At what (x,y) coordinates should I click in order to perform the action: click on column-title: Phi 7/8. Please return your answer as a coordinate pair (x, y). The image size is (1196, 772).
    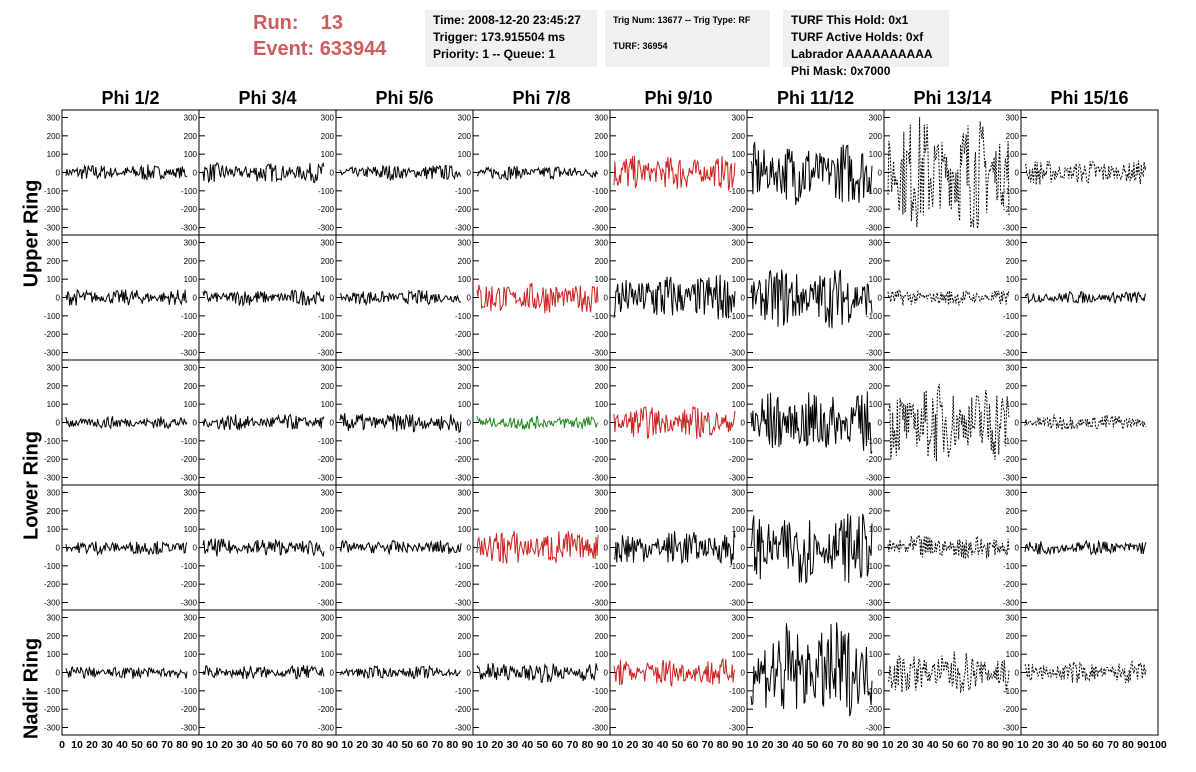
    Looking at the image, I should click on (541, 98).